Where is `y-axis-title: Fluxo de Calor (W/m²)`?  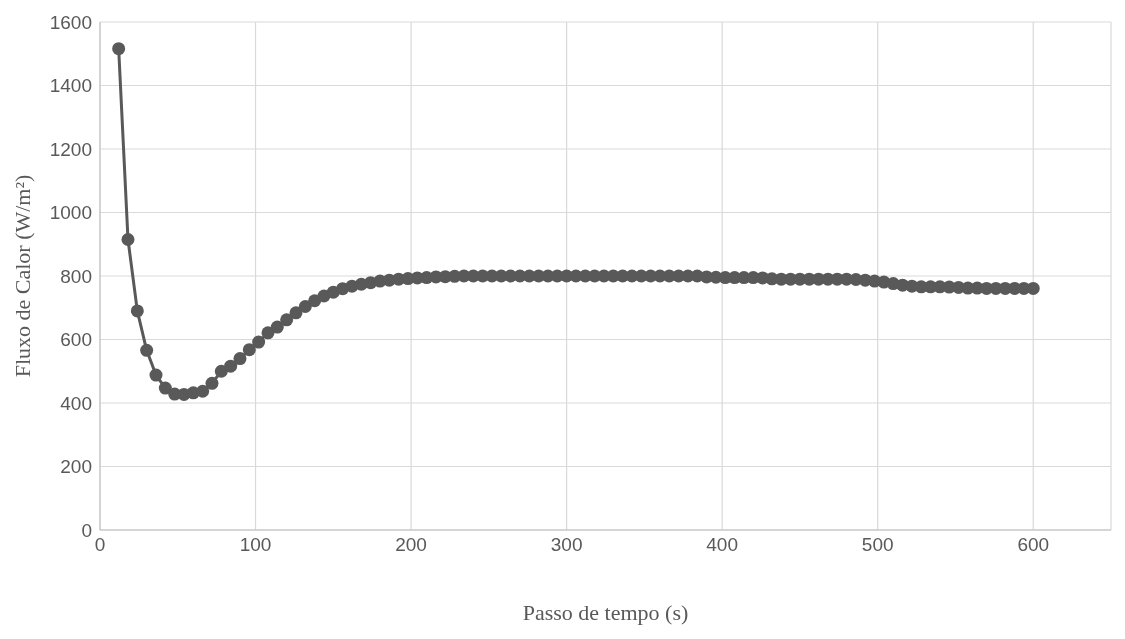
y-axis-title: Fluxo de Calor (W/m²) is located at coordinates (22, 276).